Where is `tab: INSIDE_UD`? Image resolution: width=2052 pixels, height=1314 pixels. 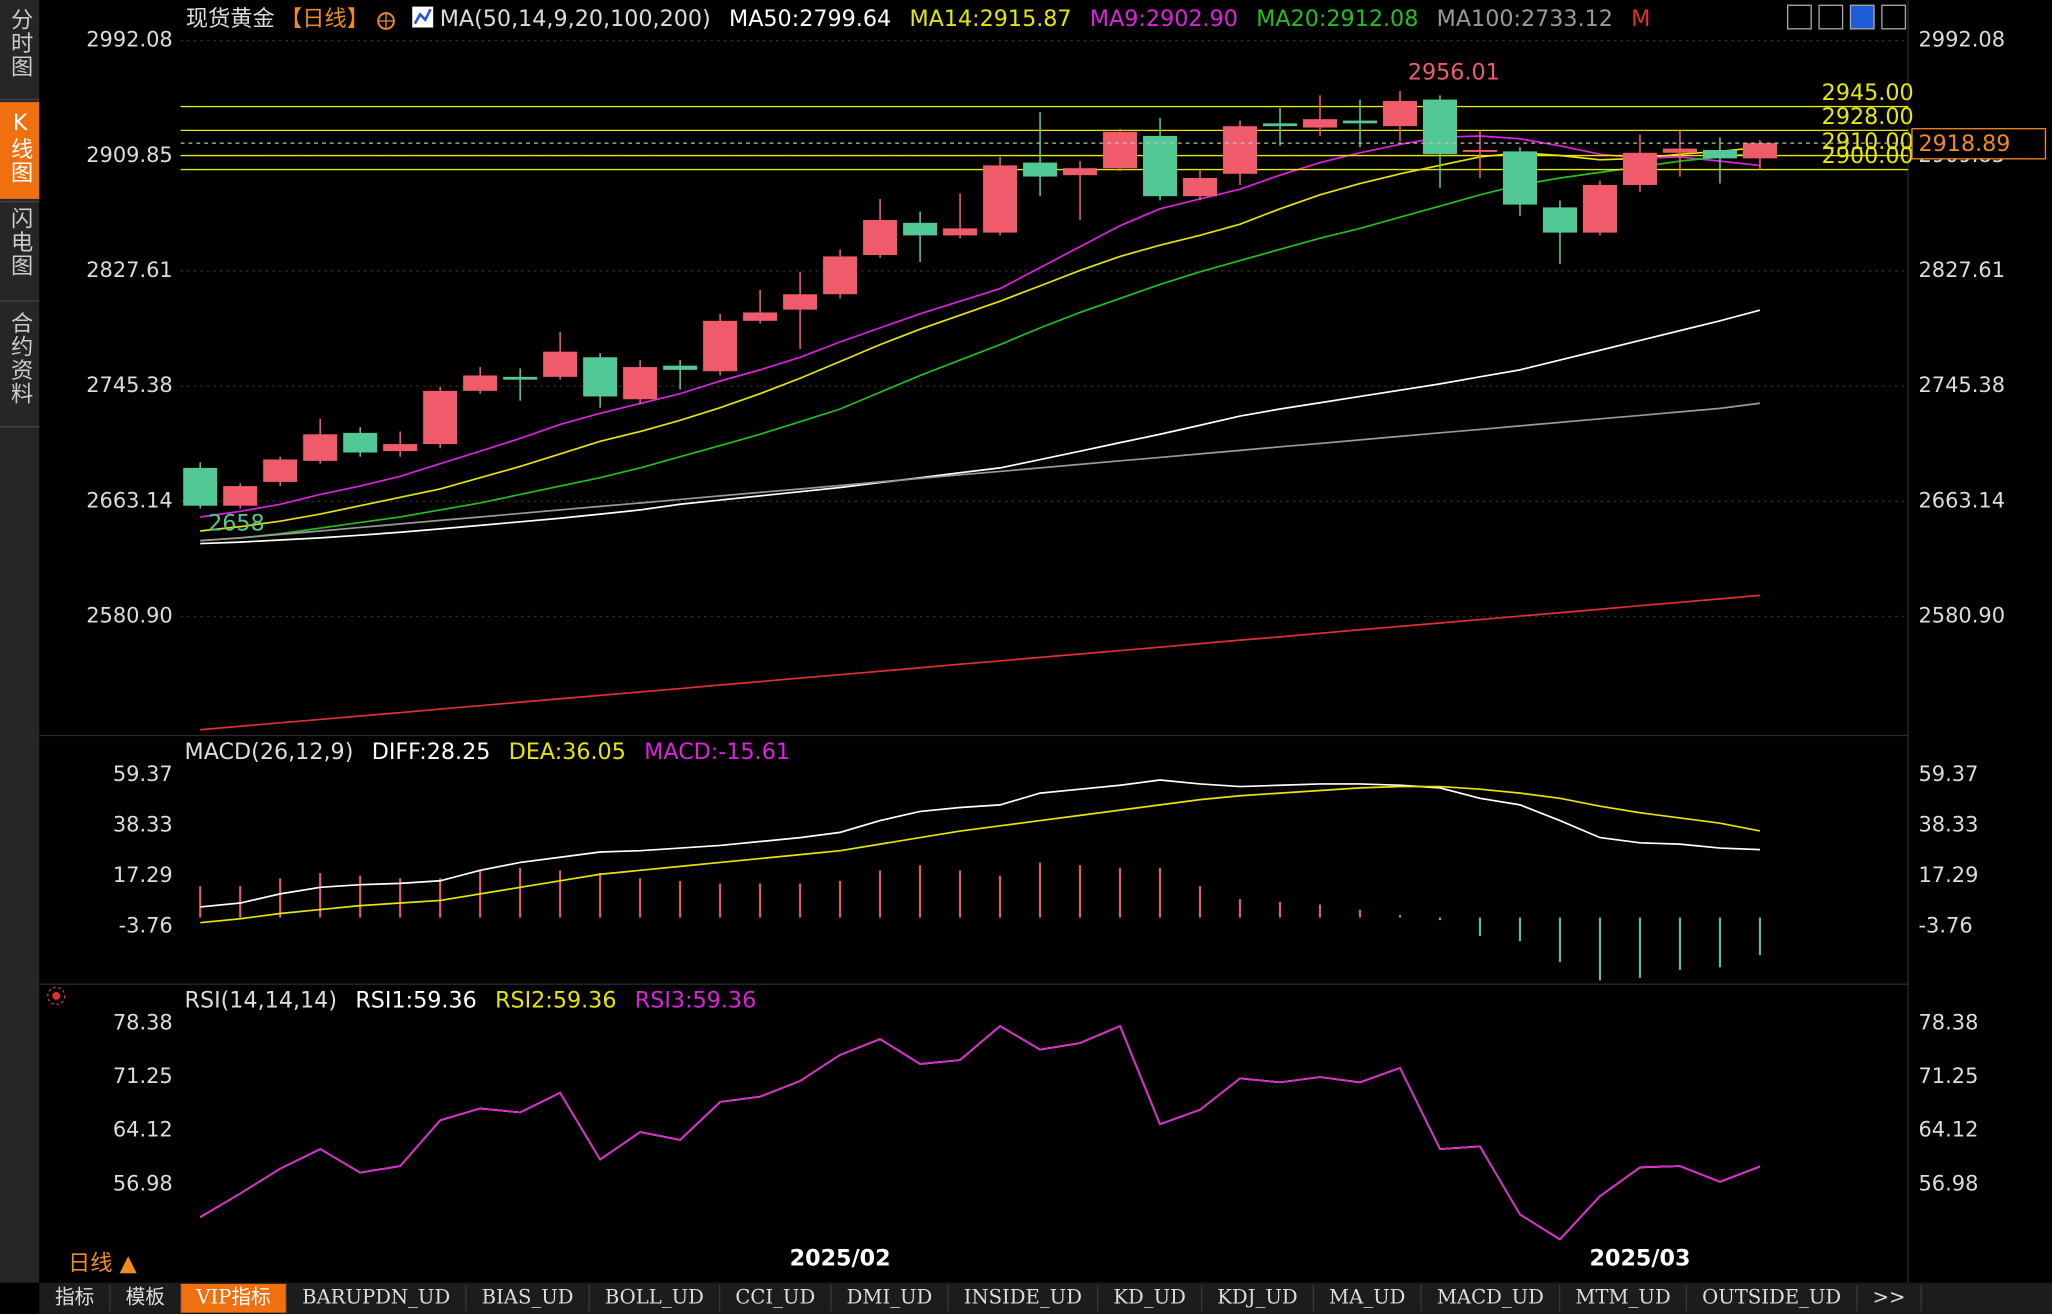 tab: INSIDE_UD is located at coordinates (1023, 1297).